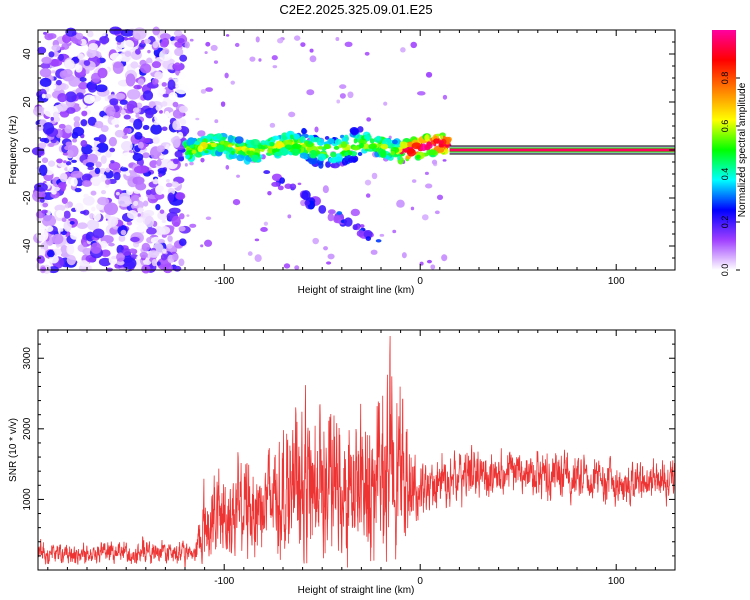 Image resolution: width=750 pixels, height=600 pixels. I want to click on x-tick-label: 100, so click(616, 281).